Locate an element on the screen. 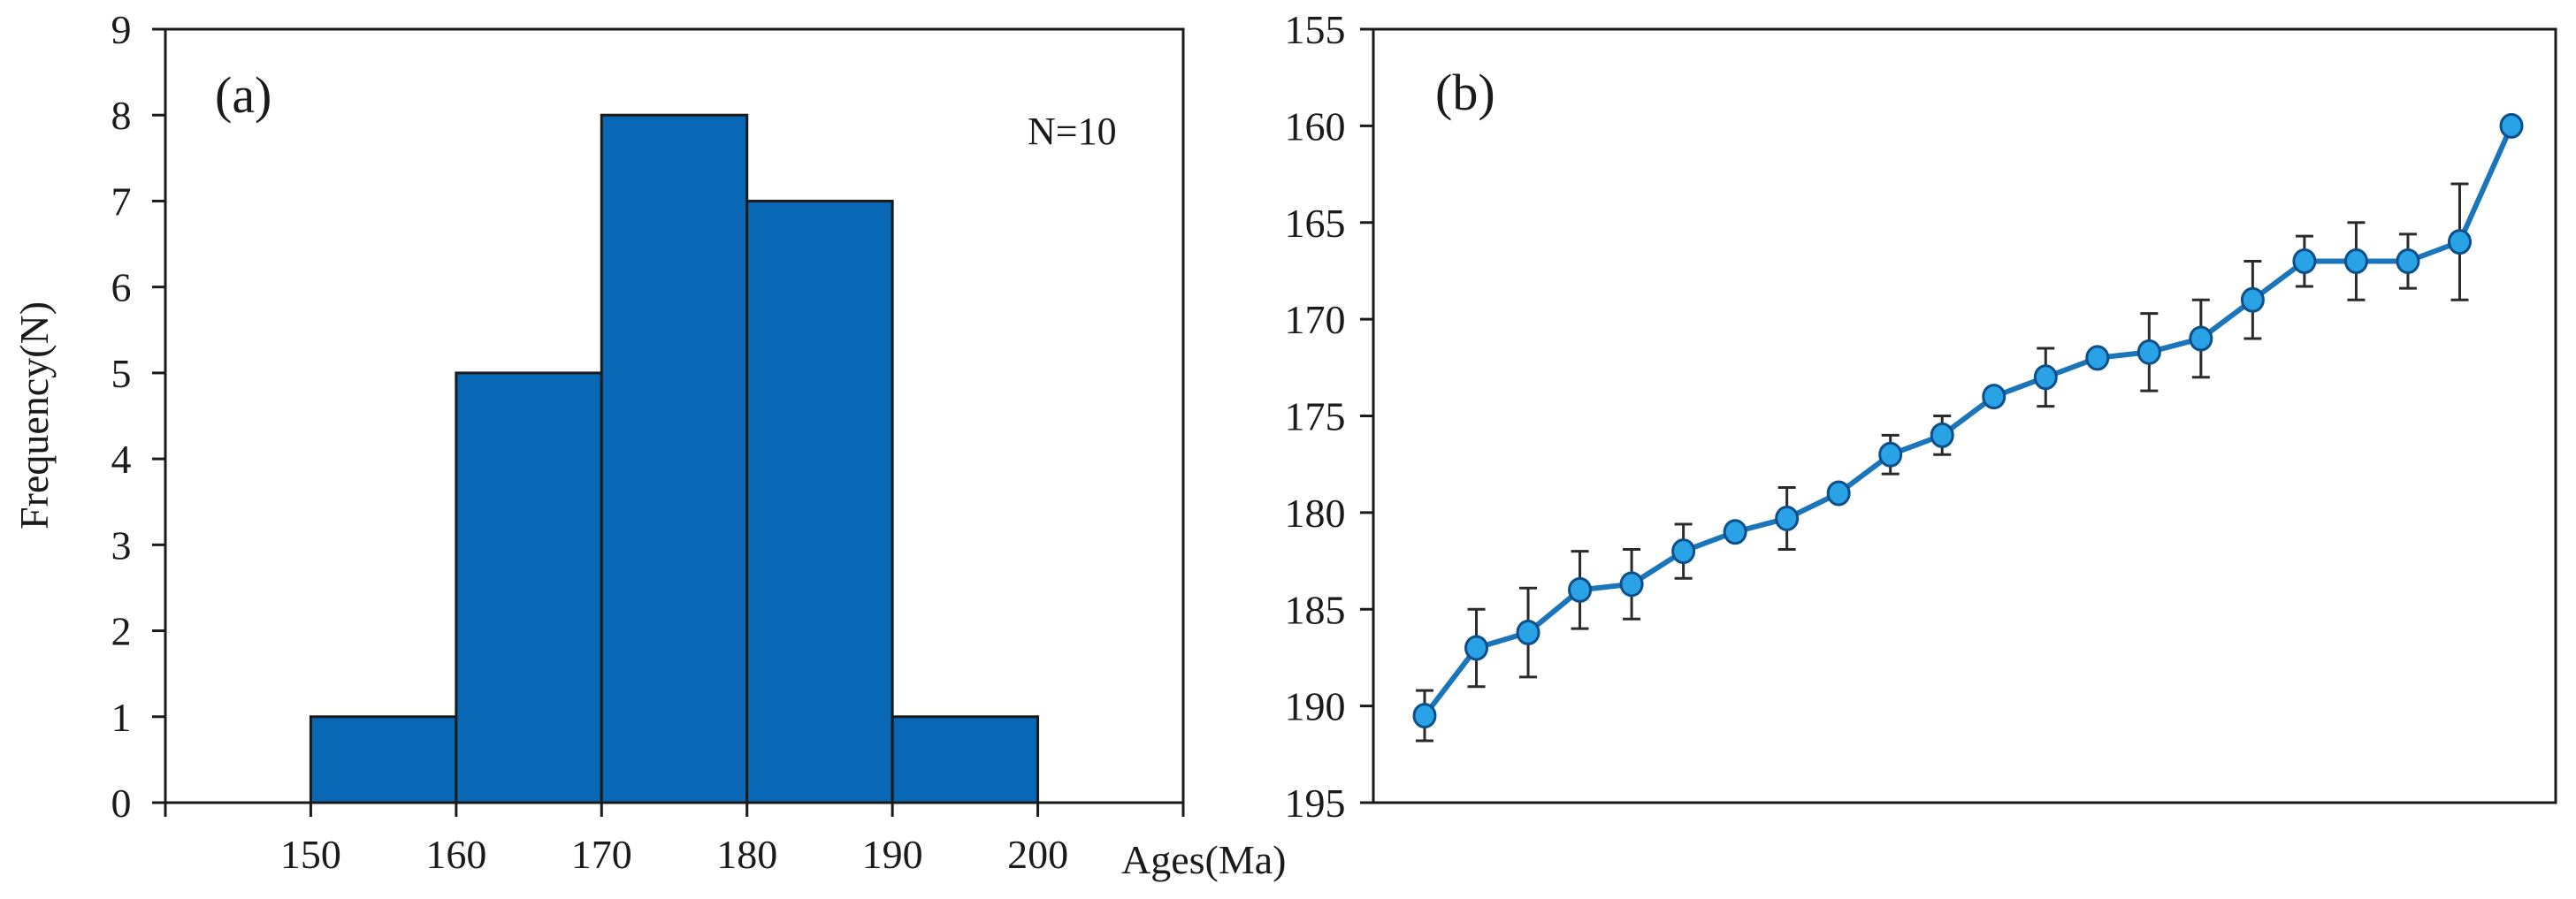 The width and height of the screenshot is (2576, 899). age-sequence-y-tick-label: 185 is located at coordinates (1315, 609).